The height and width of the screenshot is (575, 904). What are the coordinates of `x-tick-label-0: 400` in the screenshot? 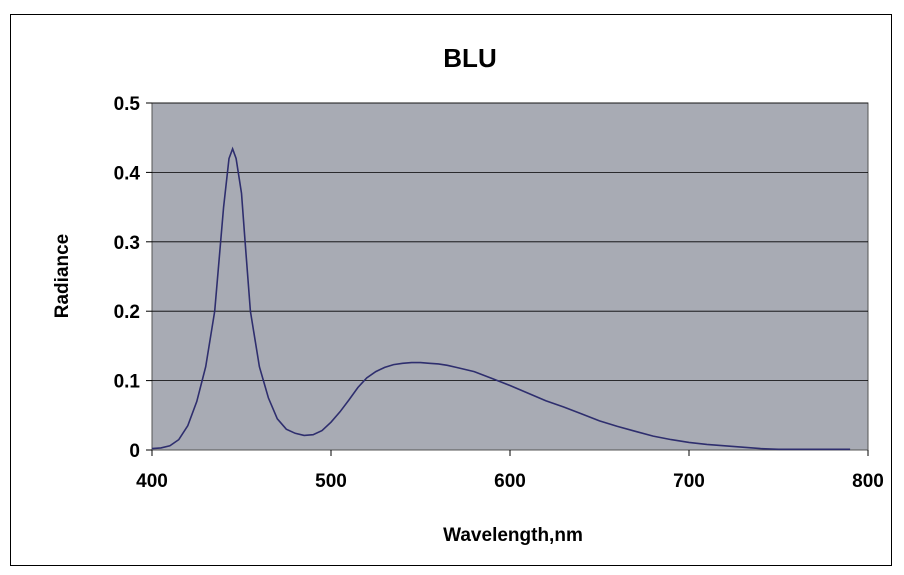 It's located at (152, 481).